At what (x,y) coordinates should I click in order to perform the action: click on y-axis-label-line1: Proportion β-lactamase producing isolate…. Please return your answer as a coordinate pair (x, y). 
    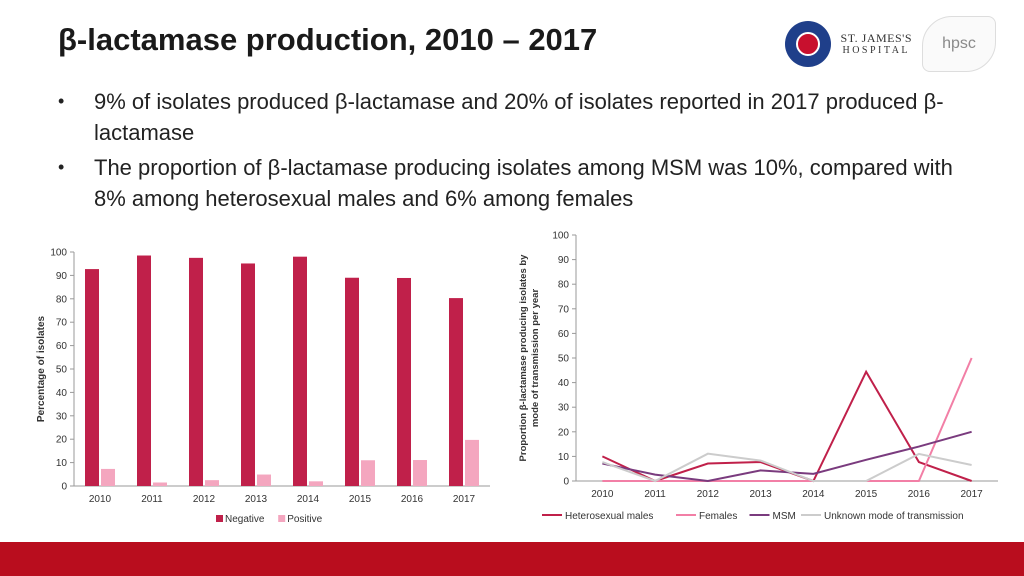
    Looking at the image, I should click on (523, 358).